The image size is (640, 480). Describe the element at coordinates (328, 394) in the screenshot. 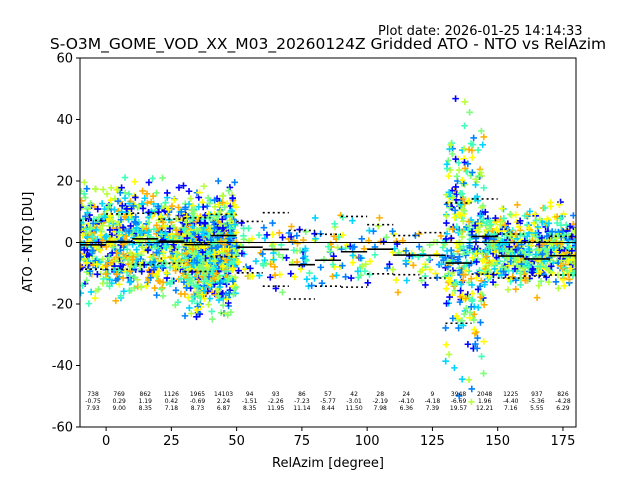

I see `bin-count-label: 57` at that location.